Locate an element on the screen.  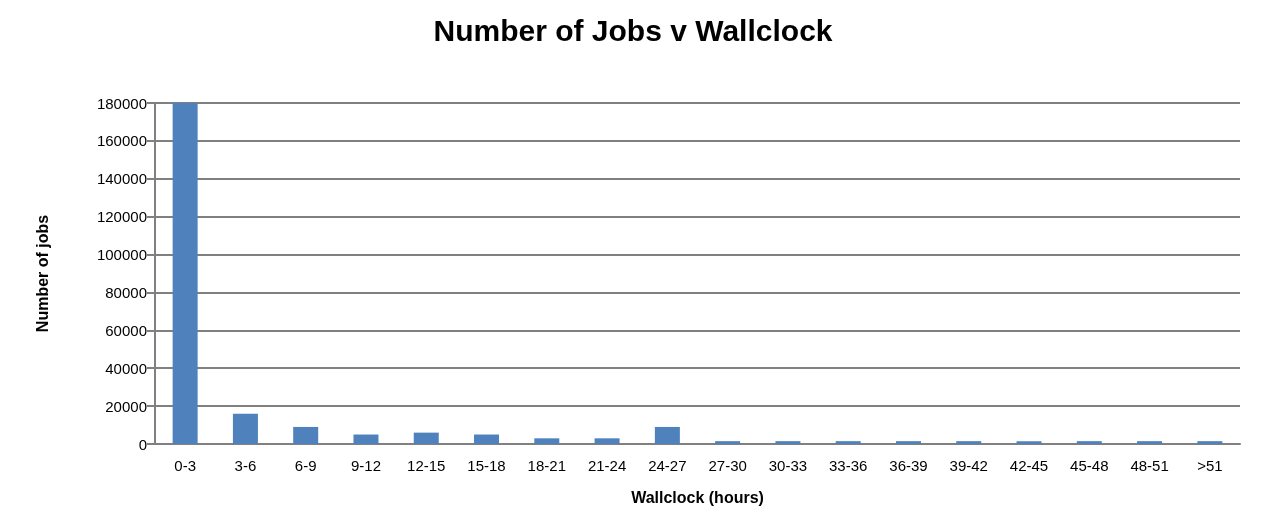
x-tick-label: 30-33 is located at coordinates (788, 465).